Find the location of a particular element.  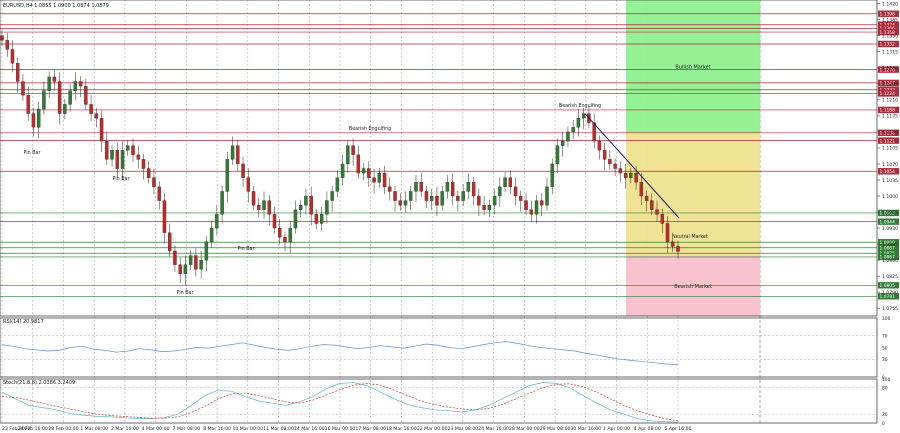

x-tick-label: 24 Mar 16:00 is located at coordinates (493, 429).